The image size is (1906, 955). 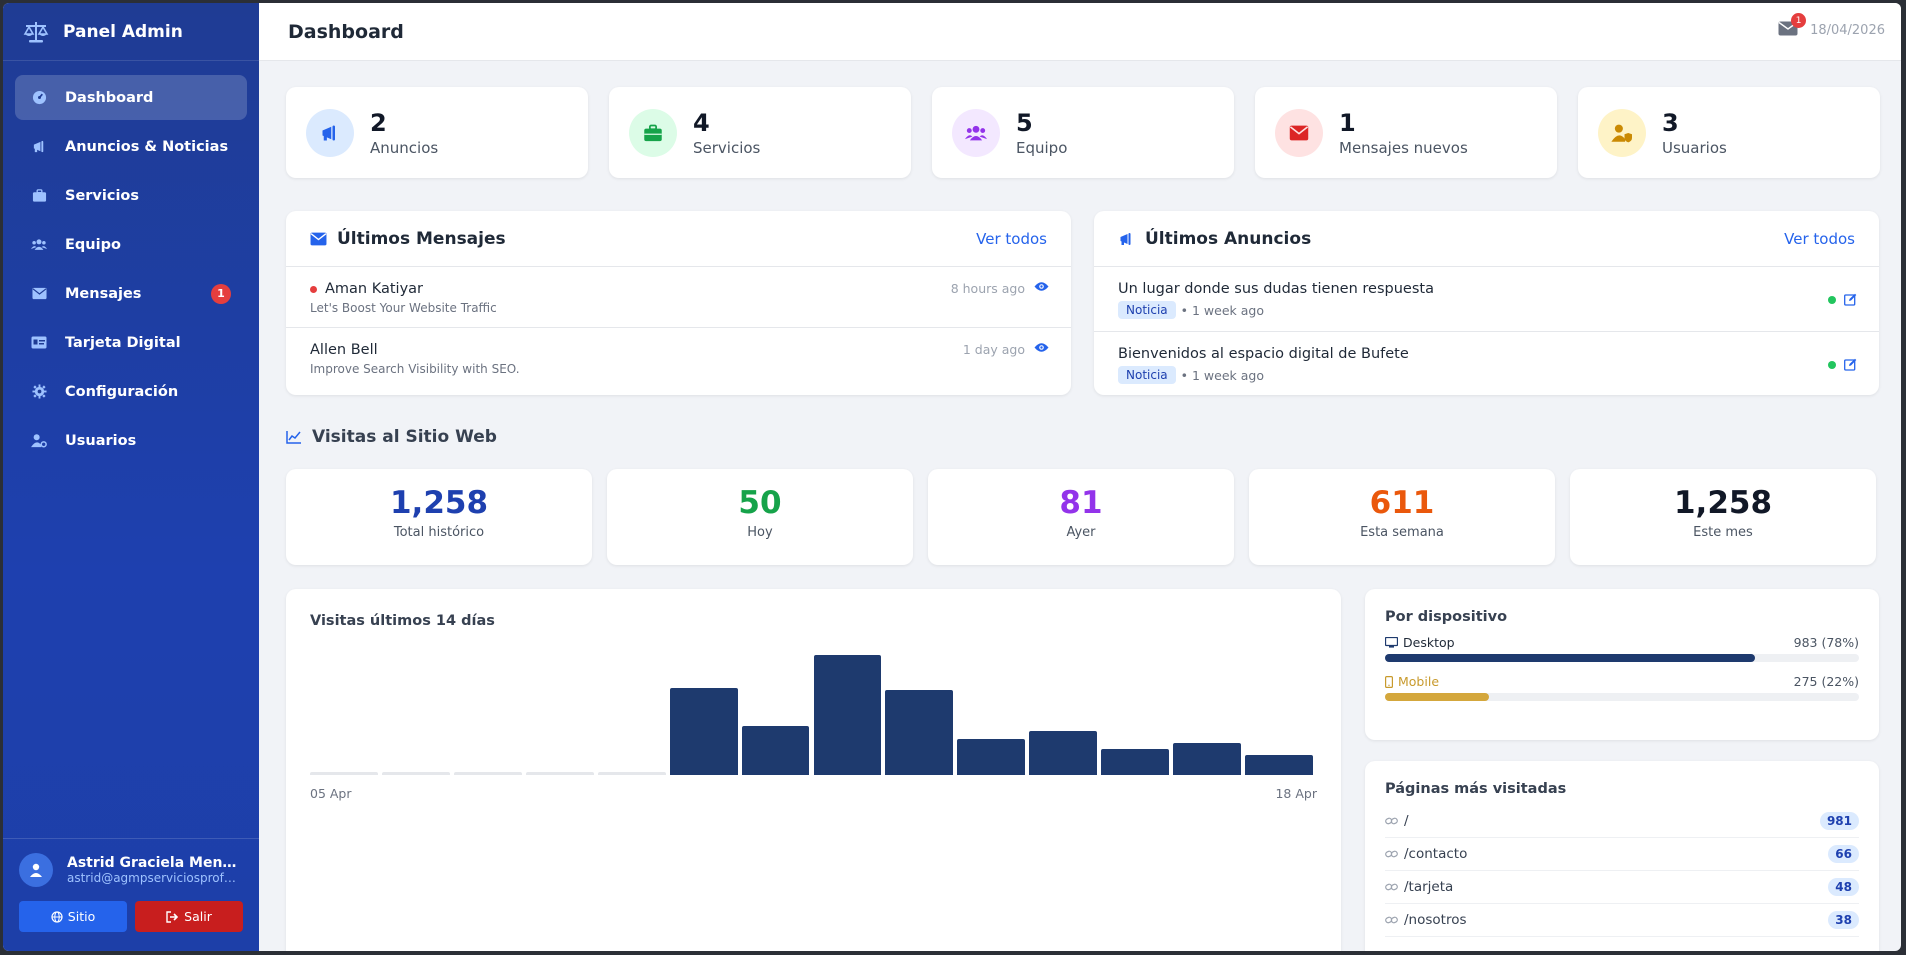 What do you see at coordinates (1081, 532) in the screenshot?
I see `visits-label: Ayer` at bounding box center [1081, 532].